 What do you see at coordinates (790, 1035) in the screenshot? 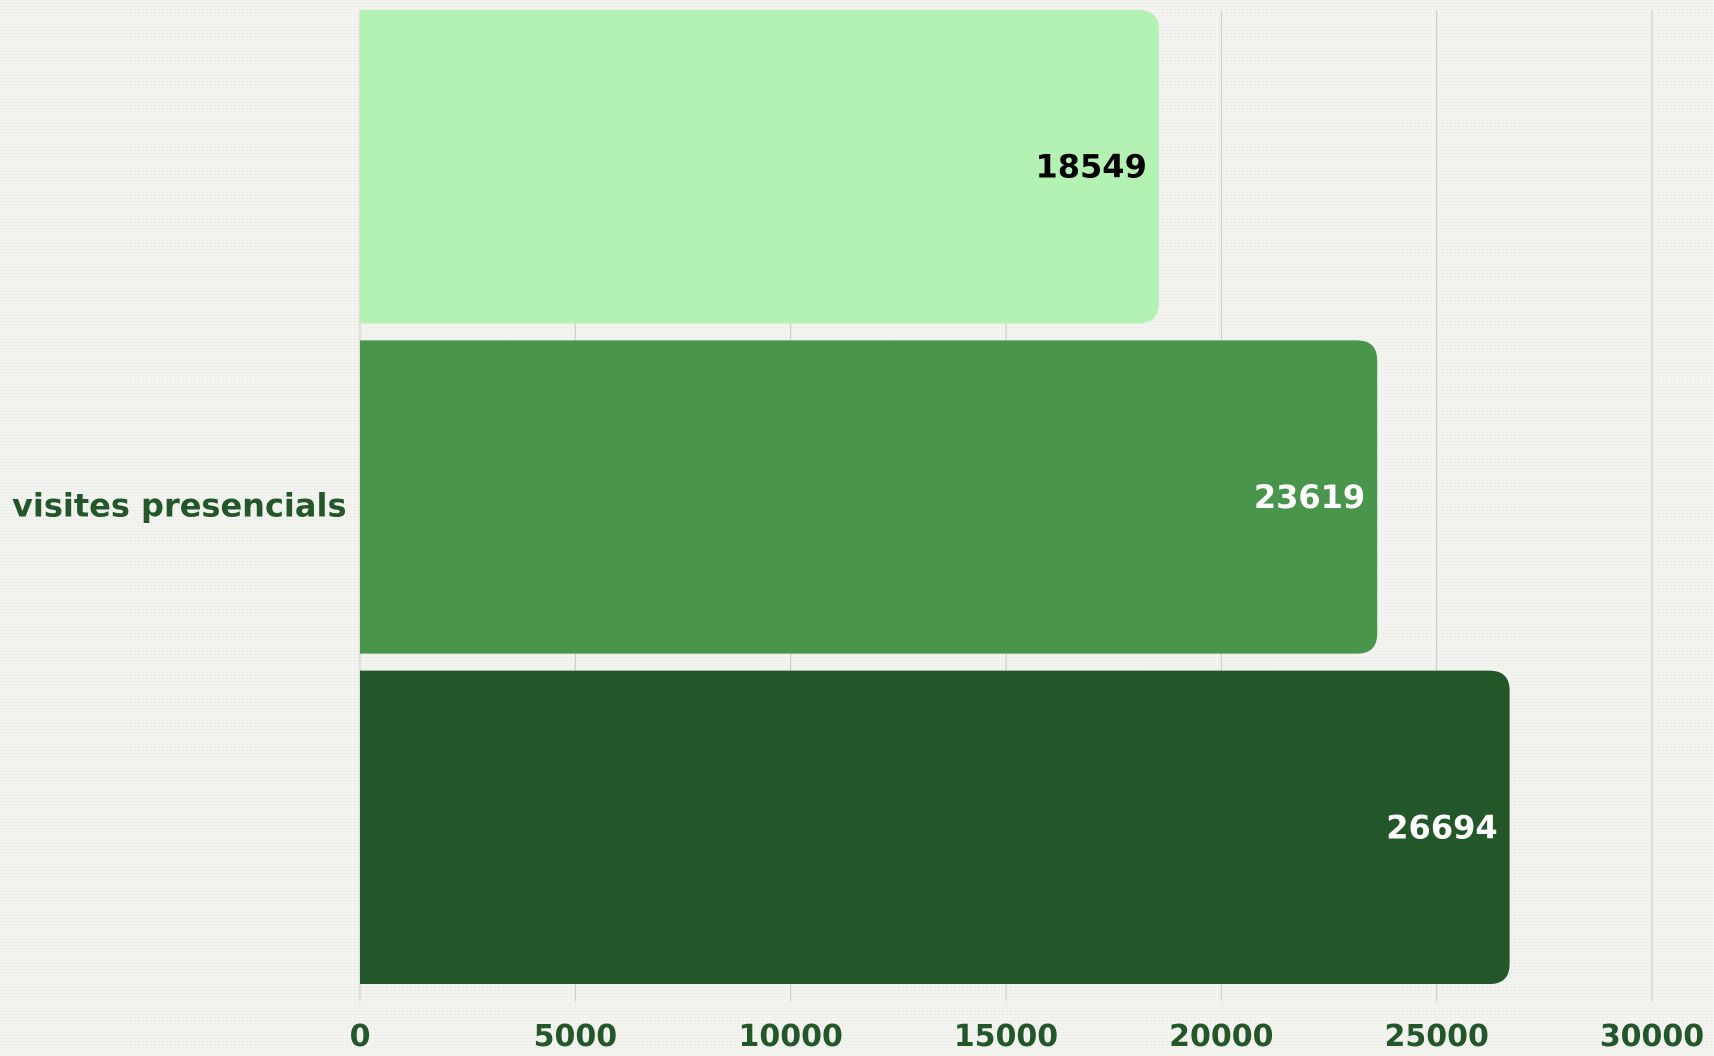
I see `x-tick-label: 10000` at bounding box center [790, 1035].